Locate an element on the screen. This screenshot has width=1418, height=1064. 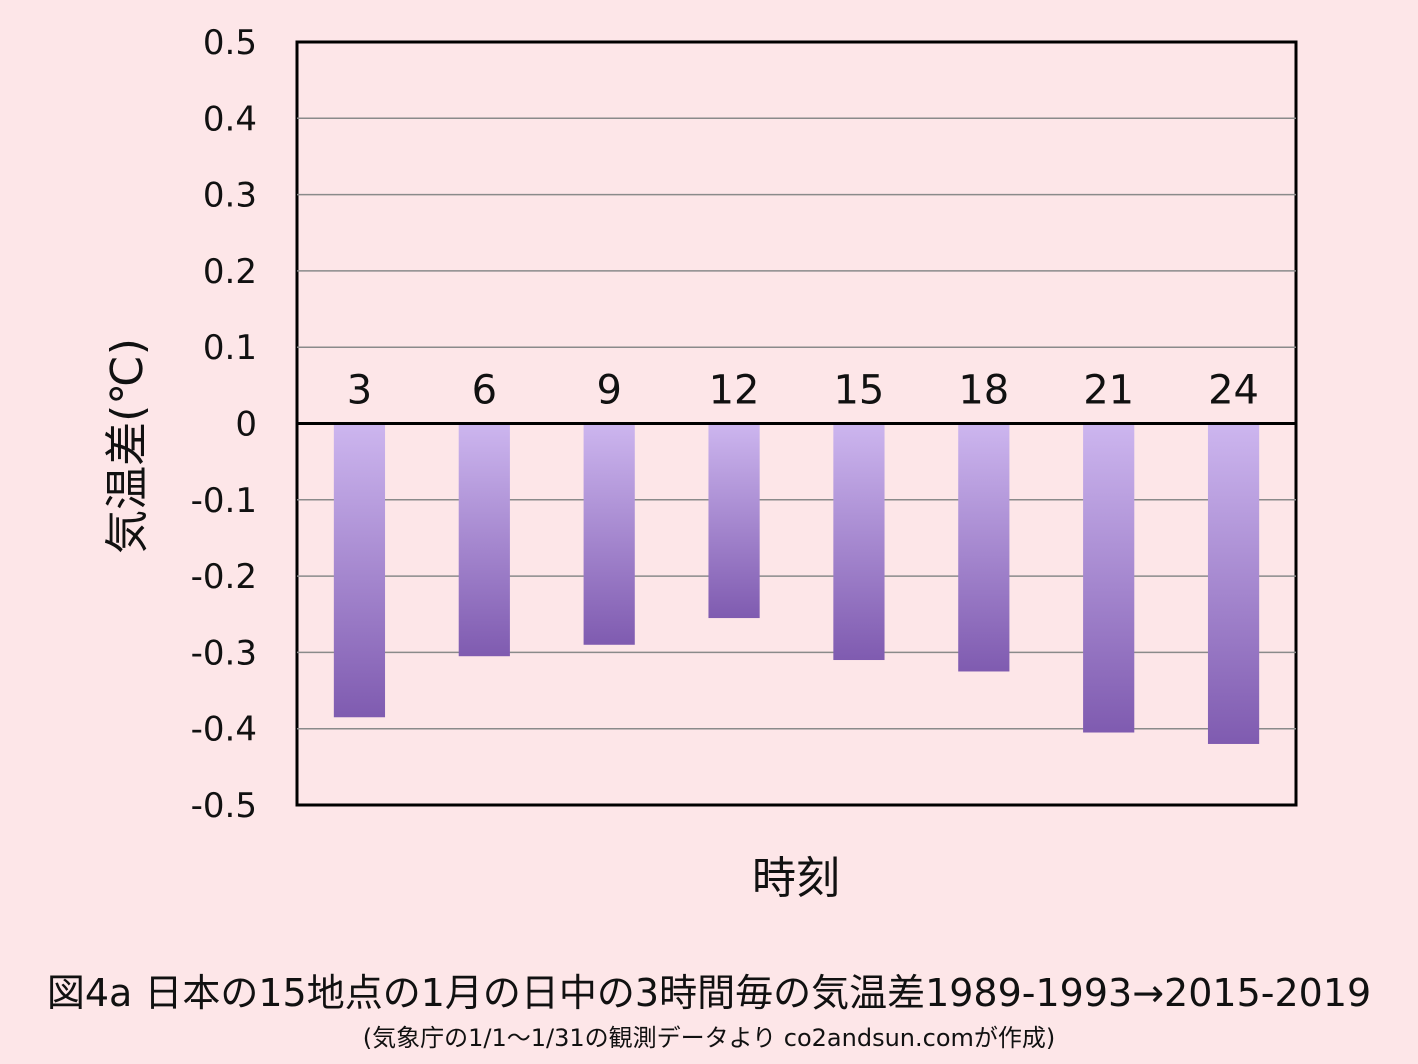
y-tick-label: 0 is located at coordinates (246, 425).